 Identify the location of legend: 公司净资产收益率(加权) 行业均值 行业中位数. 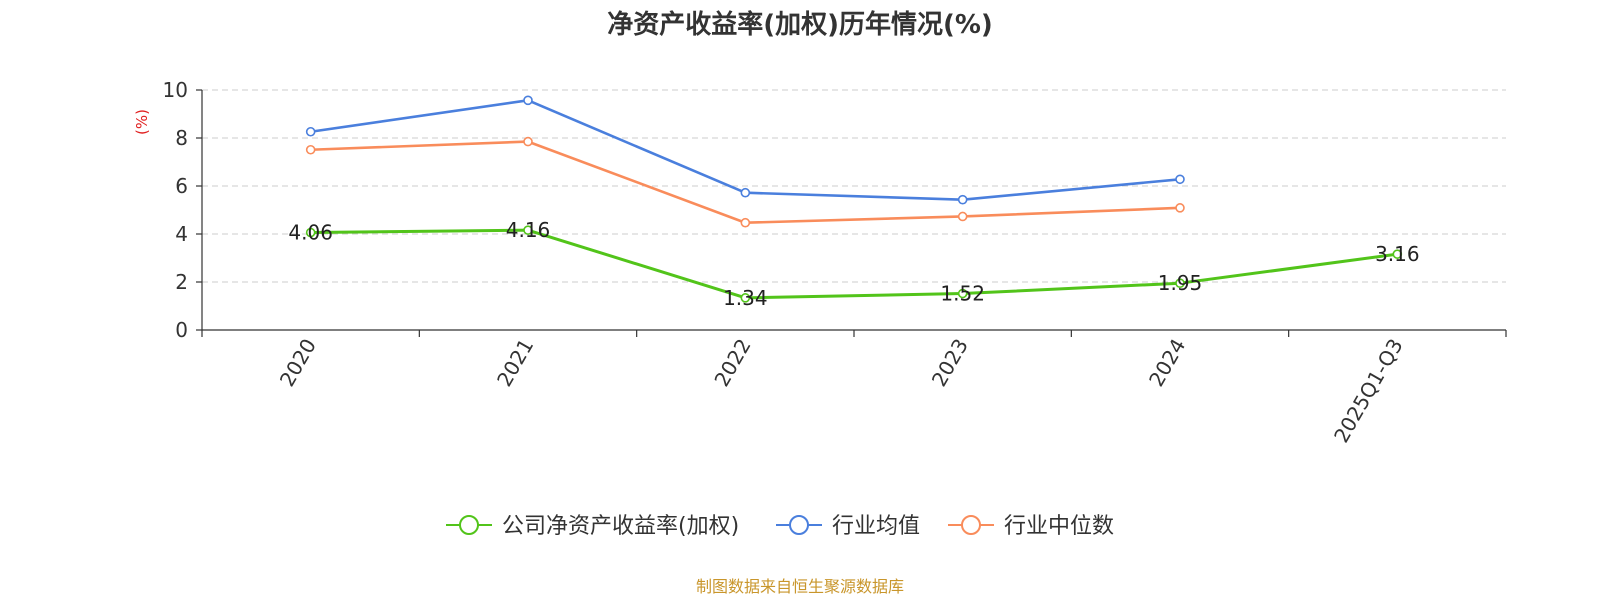
(780, 526).